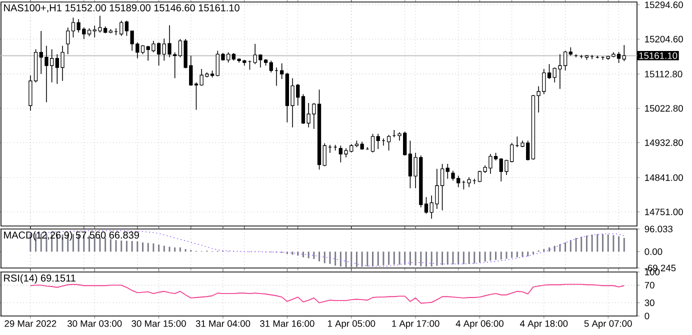 The height and width of the screenshot is (335, 692). Describe the element at coordinates (658, 55) in the screenshot. I see `ref-line-label: 15161.10` at that location.